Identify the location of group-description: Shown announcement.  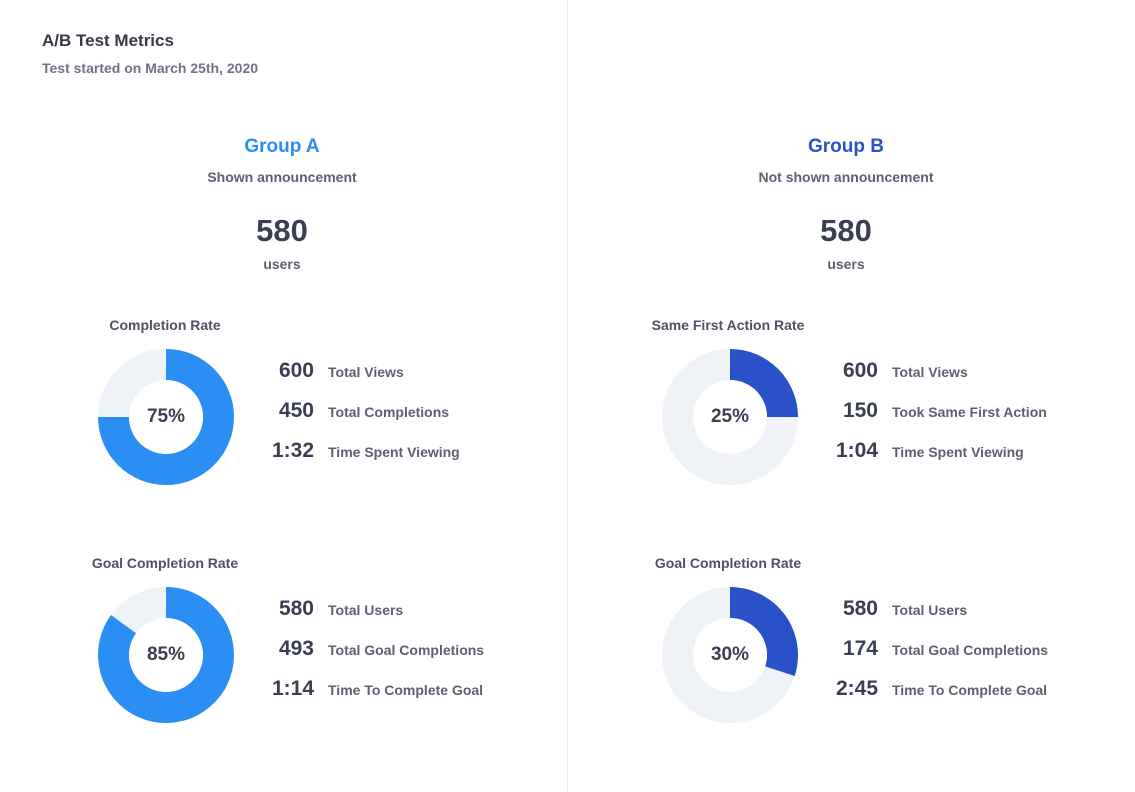
(282, 177).